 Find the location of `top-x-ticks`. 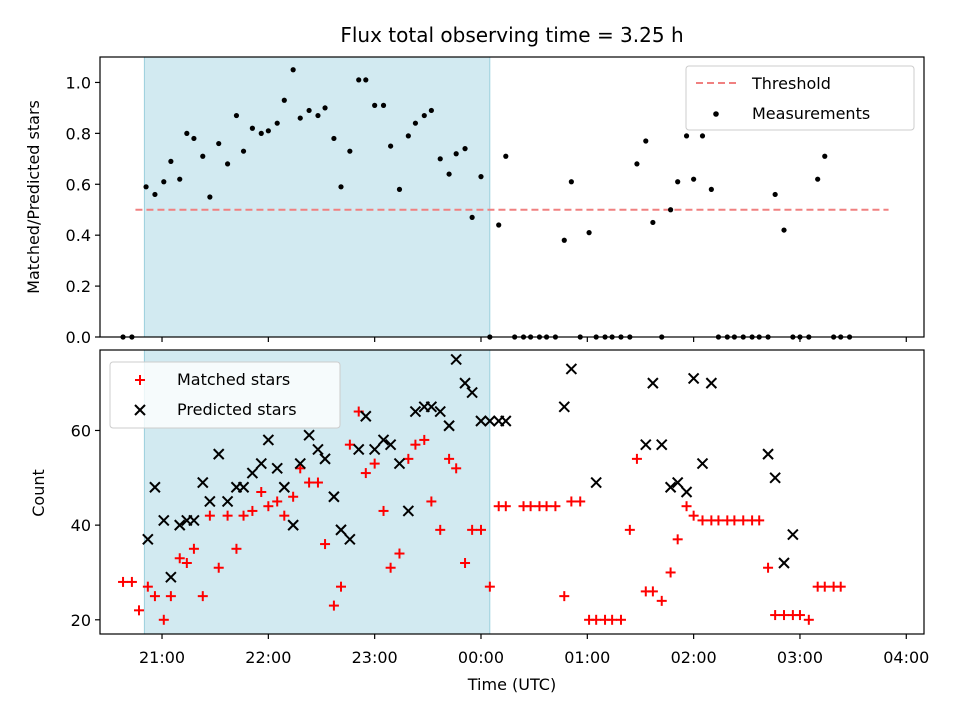

top-x-ticks is located at coordinates (534, 339).